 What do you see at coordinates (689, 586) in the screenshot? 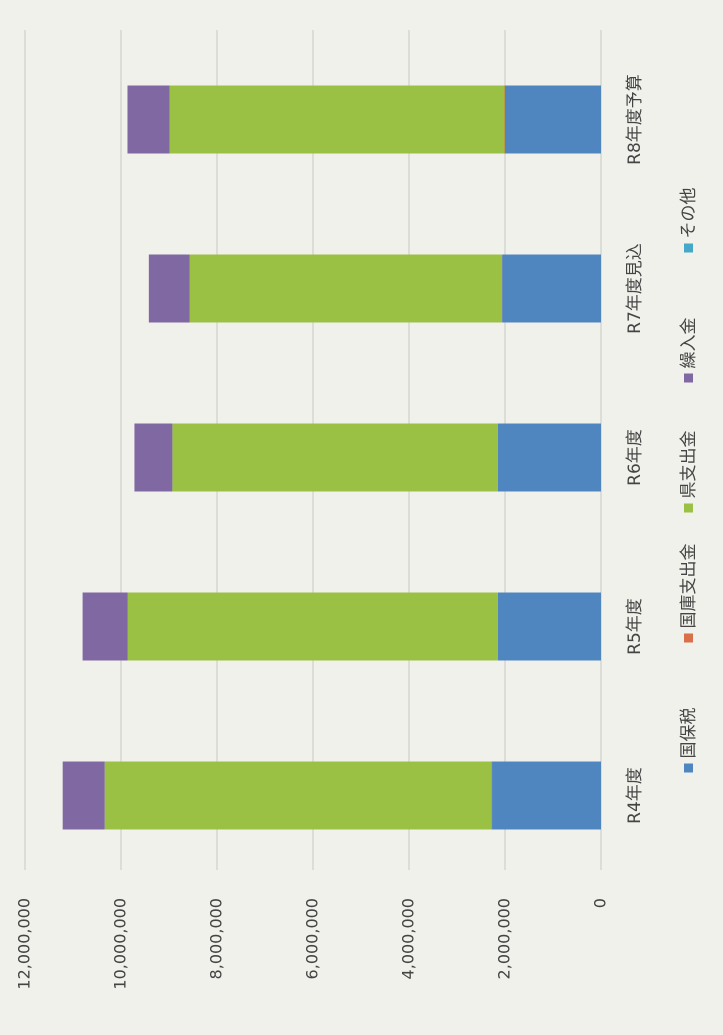
I see `legend-label: 国庫支出金` at bounding box center [689, 586].